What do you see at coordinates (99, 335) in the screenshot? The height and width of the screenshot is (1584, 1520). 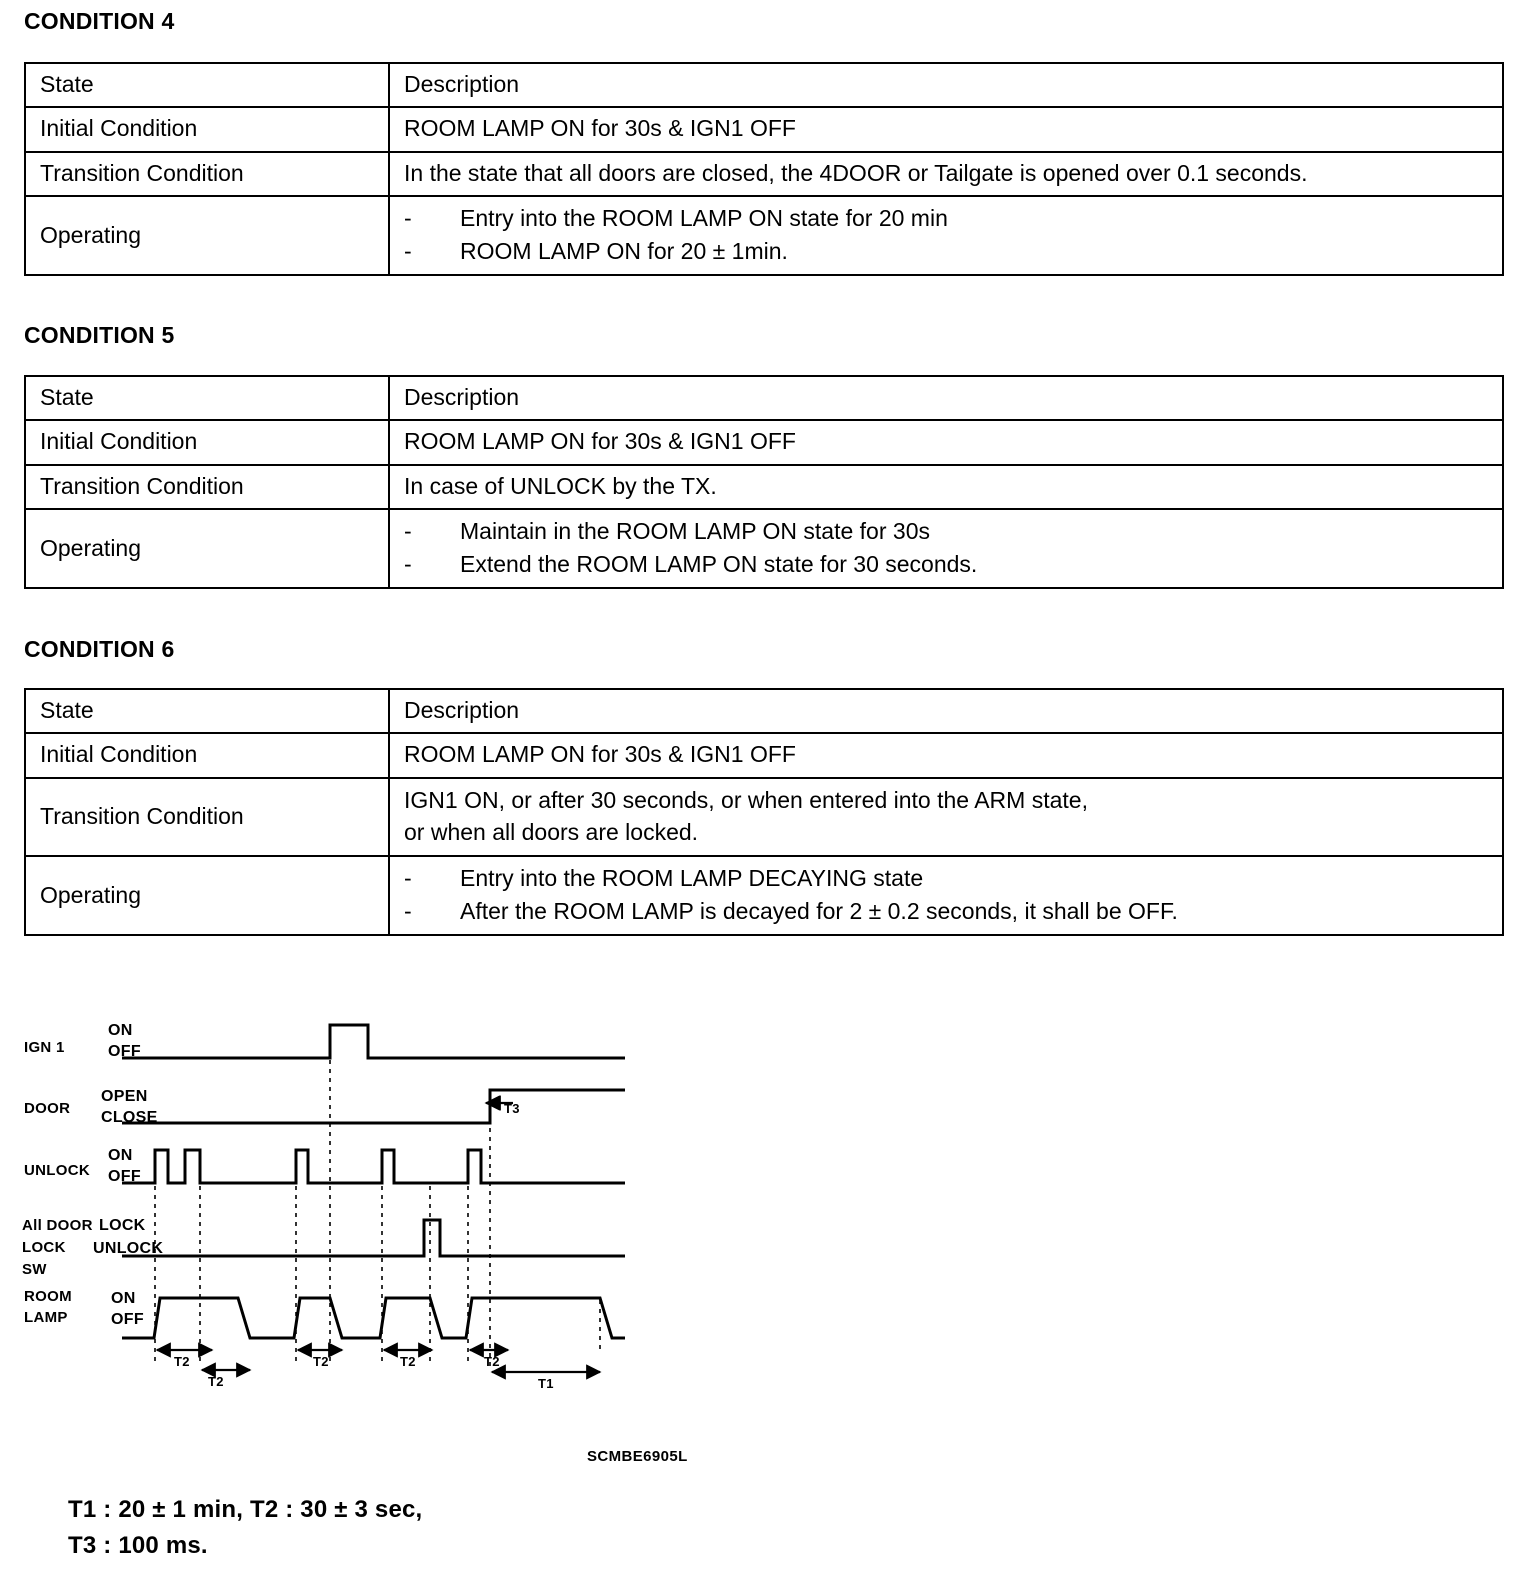 I see `condition-5-title: CONDITION 5` at bounding box center [99, 335].